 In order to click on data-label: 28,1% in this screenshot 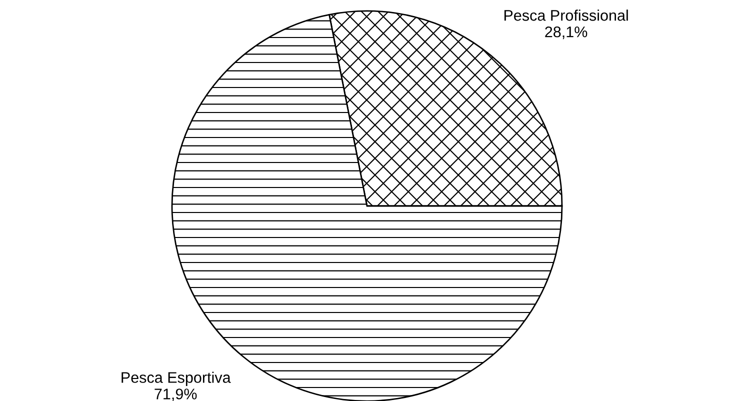, I will do `click(566, 33)`.